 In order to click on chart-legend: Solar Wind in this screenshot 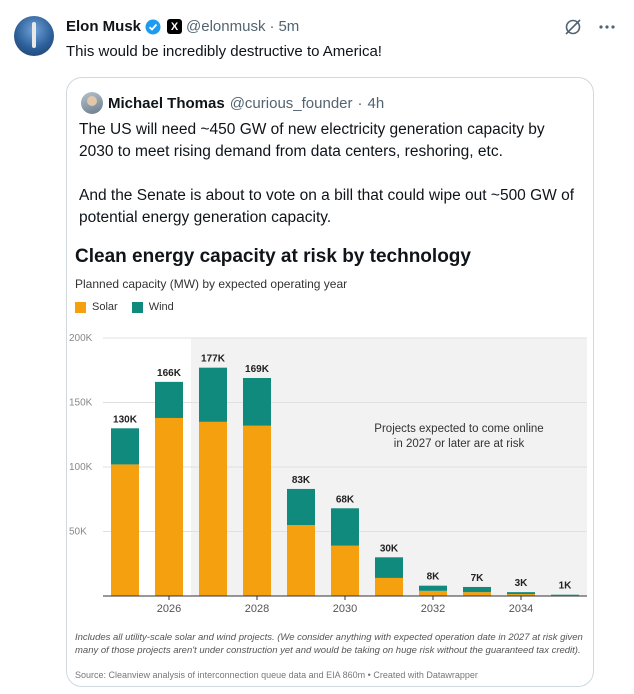, I will do `click(124, 307)`.